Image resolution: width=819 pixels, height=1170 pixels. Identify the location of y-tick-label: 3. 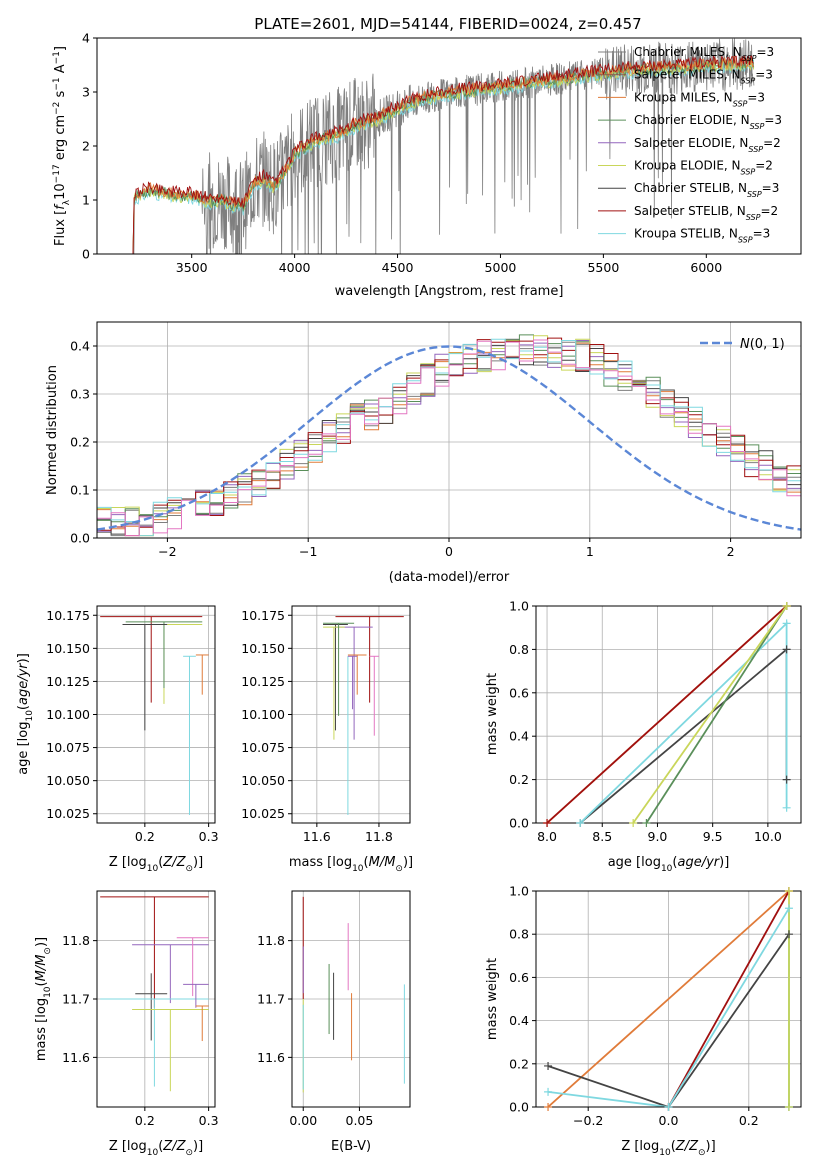
(86, 92).